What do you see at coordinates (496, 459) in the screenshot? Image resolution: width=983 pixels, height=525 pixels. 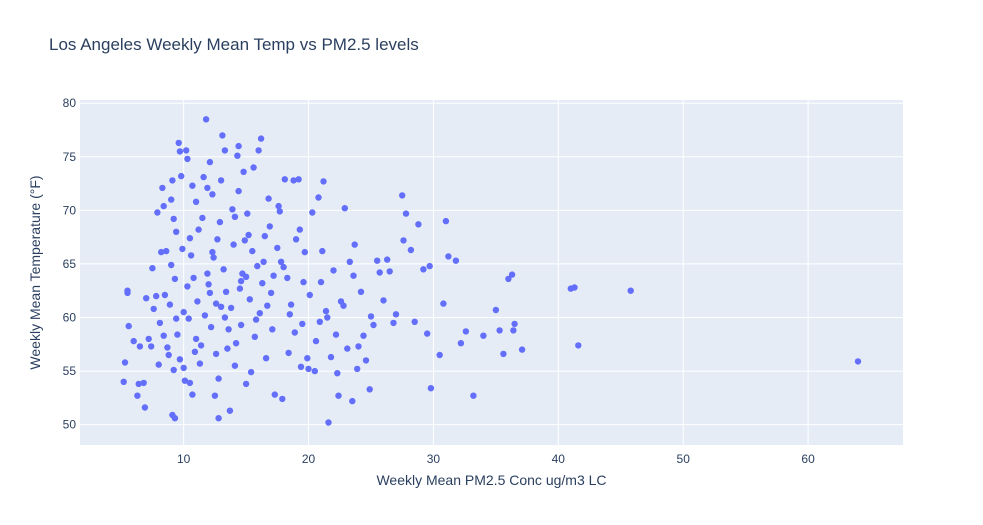 I see `x-tick-labels: 10 20 30 40 50 60` at bounding box center [496, 459].